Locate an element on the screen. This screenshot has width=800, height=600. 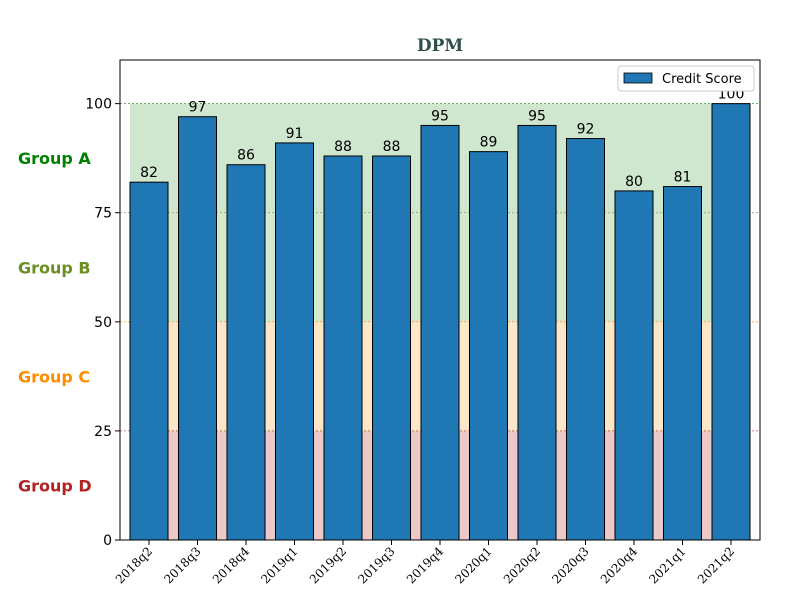
bar-2020q1 is located at coordinates (488, 346).